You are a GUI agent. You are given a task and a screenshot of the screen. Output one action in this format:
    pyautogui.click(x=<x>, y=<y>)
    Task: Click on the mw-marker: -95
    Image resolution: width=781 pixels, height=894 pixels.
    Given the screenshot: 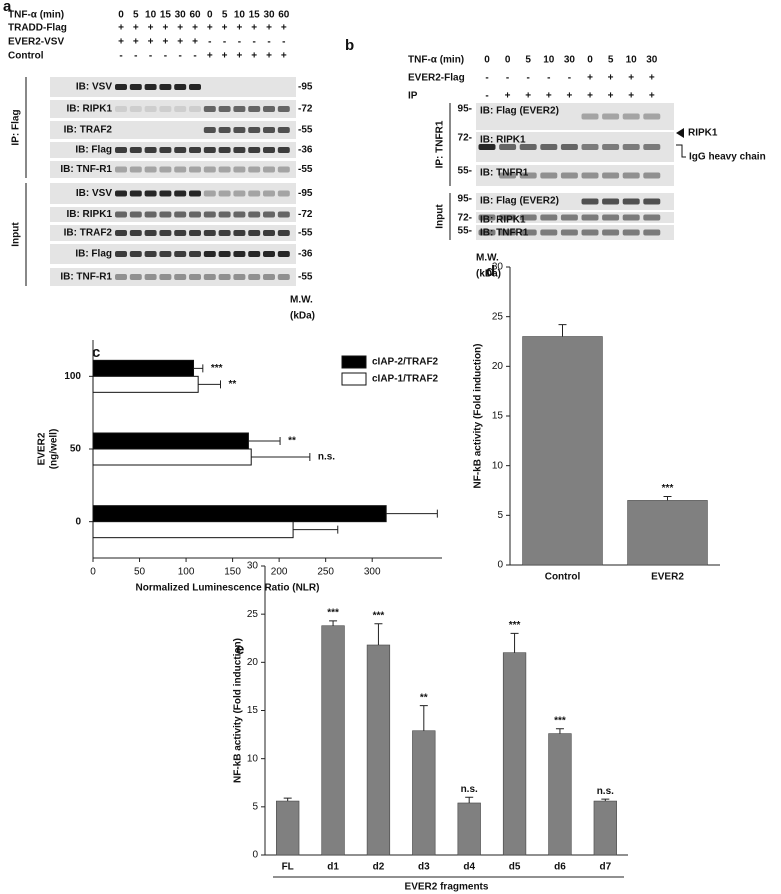 What is the action you would take?
    pyautogui.click(x=305, y=87)
    